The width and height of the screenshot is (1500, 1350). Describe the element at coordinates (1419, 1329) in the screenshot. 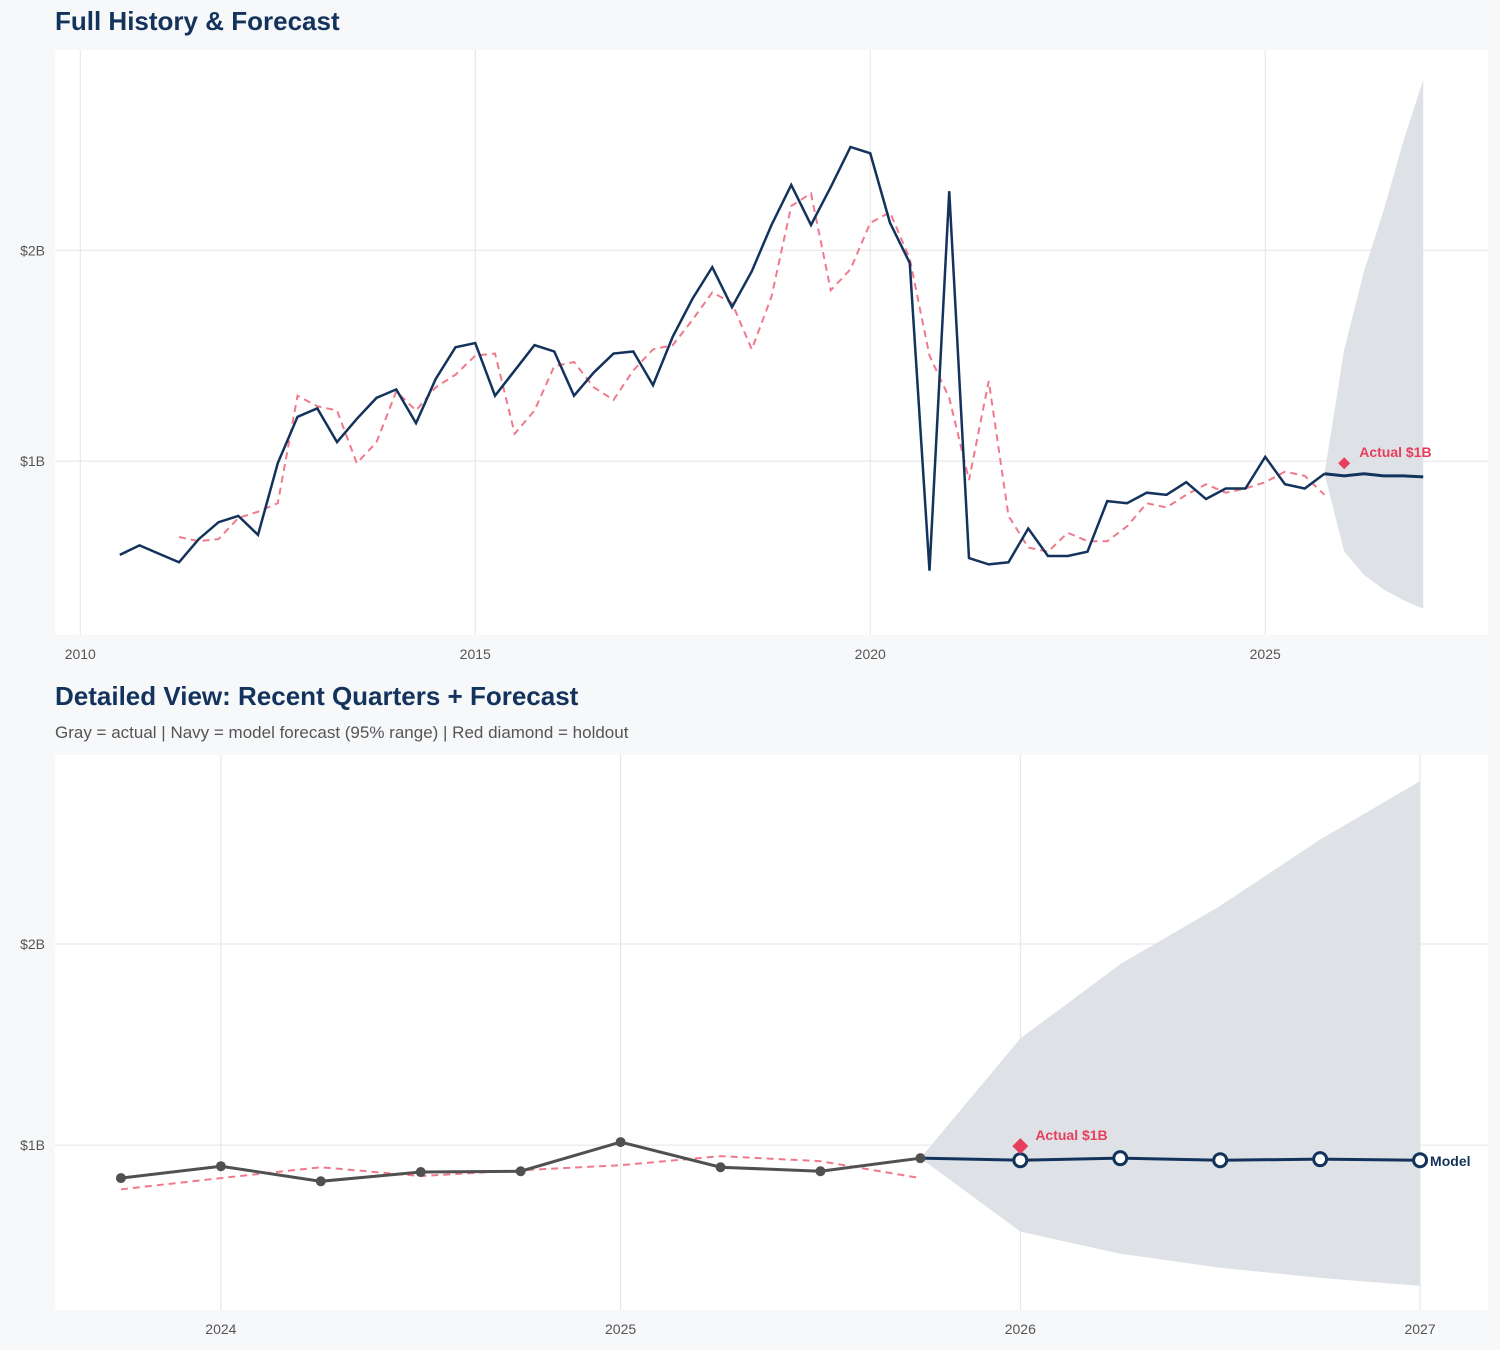

I see `x-tick-label: 2027` at that location.